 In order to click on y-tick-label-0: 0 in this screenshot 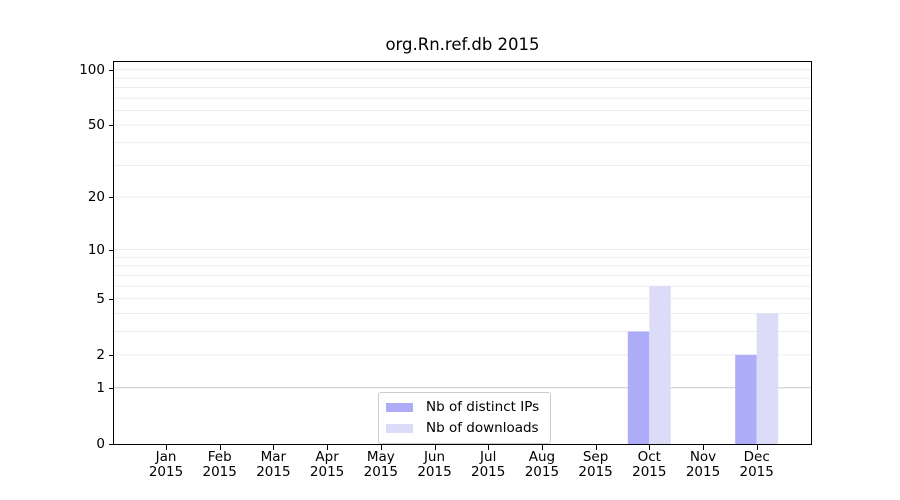, I will do `click(100, 444)`.